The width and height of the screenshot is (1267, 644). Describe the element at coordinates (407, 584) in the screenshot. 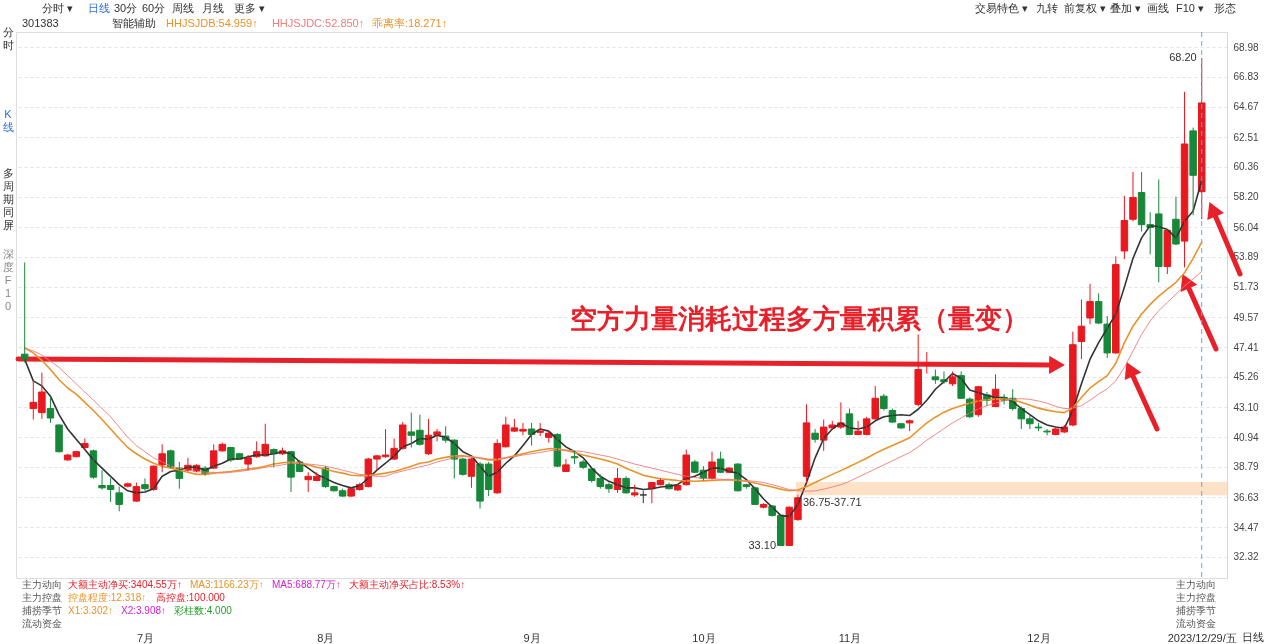

I see `text: 大额主动净买占比:8.53%↑` at that location.